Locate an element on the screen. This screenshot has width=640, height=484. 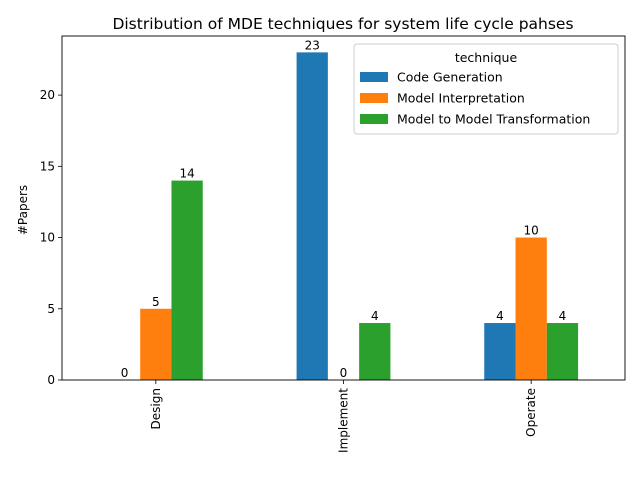
y-tick-label: 10 is located at coordinates (47, 238).